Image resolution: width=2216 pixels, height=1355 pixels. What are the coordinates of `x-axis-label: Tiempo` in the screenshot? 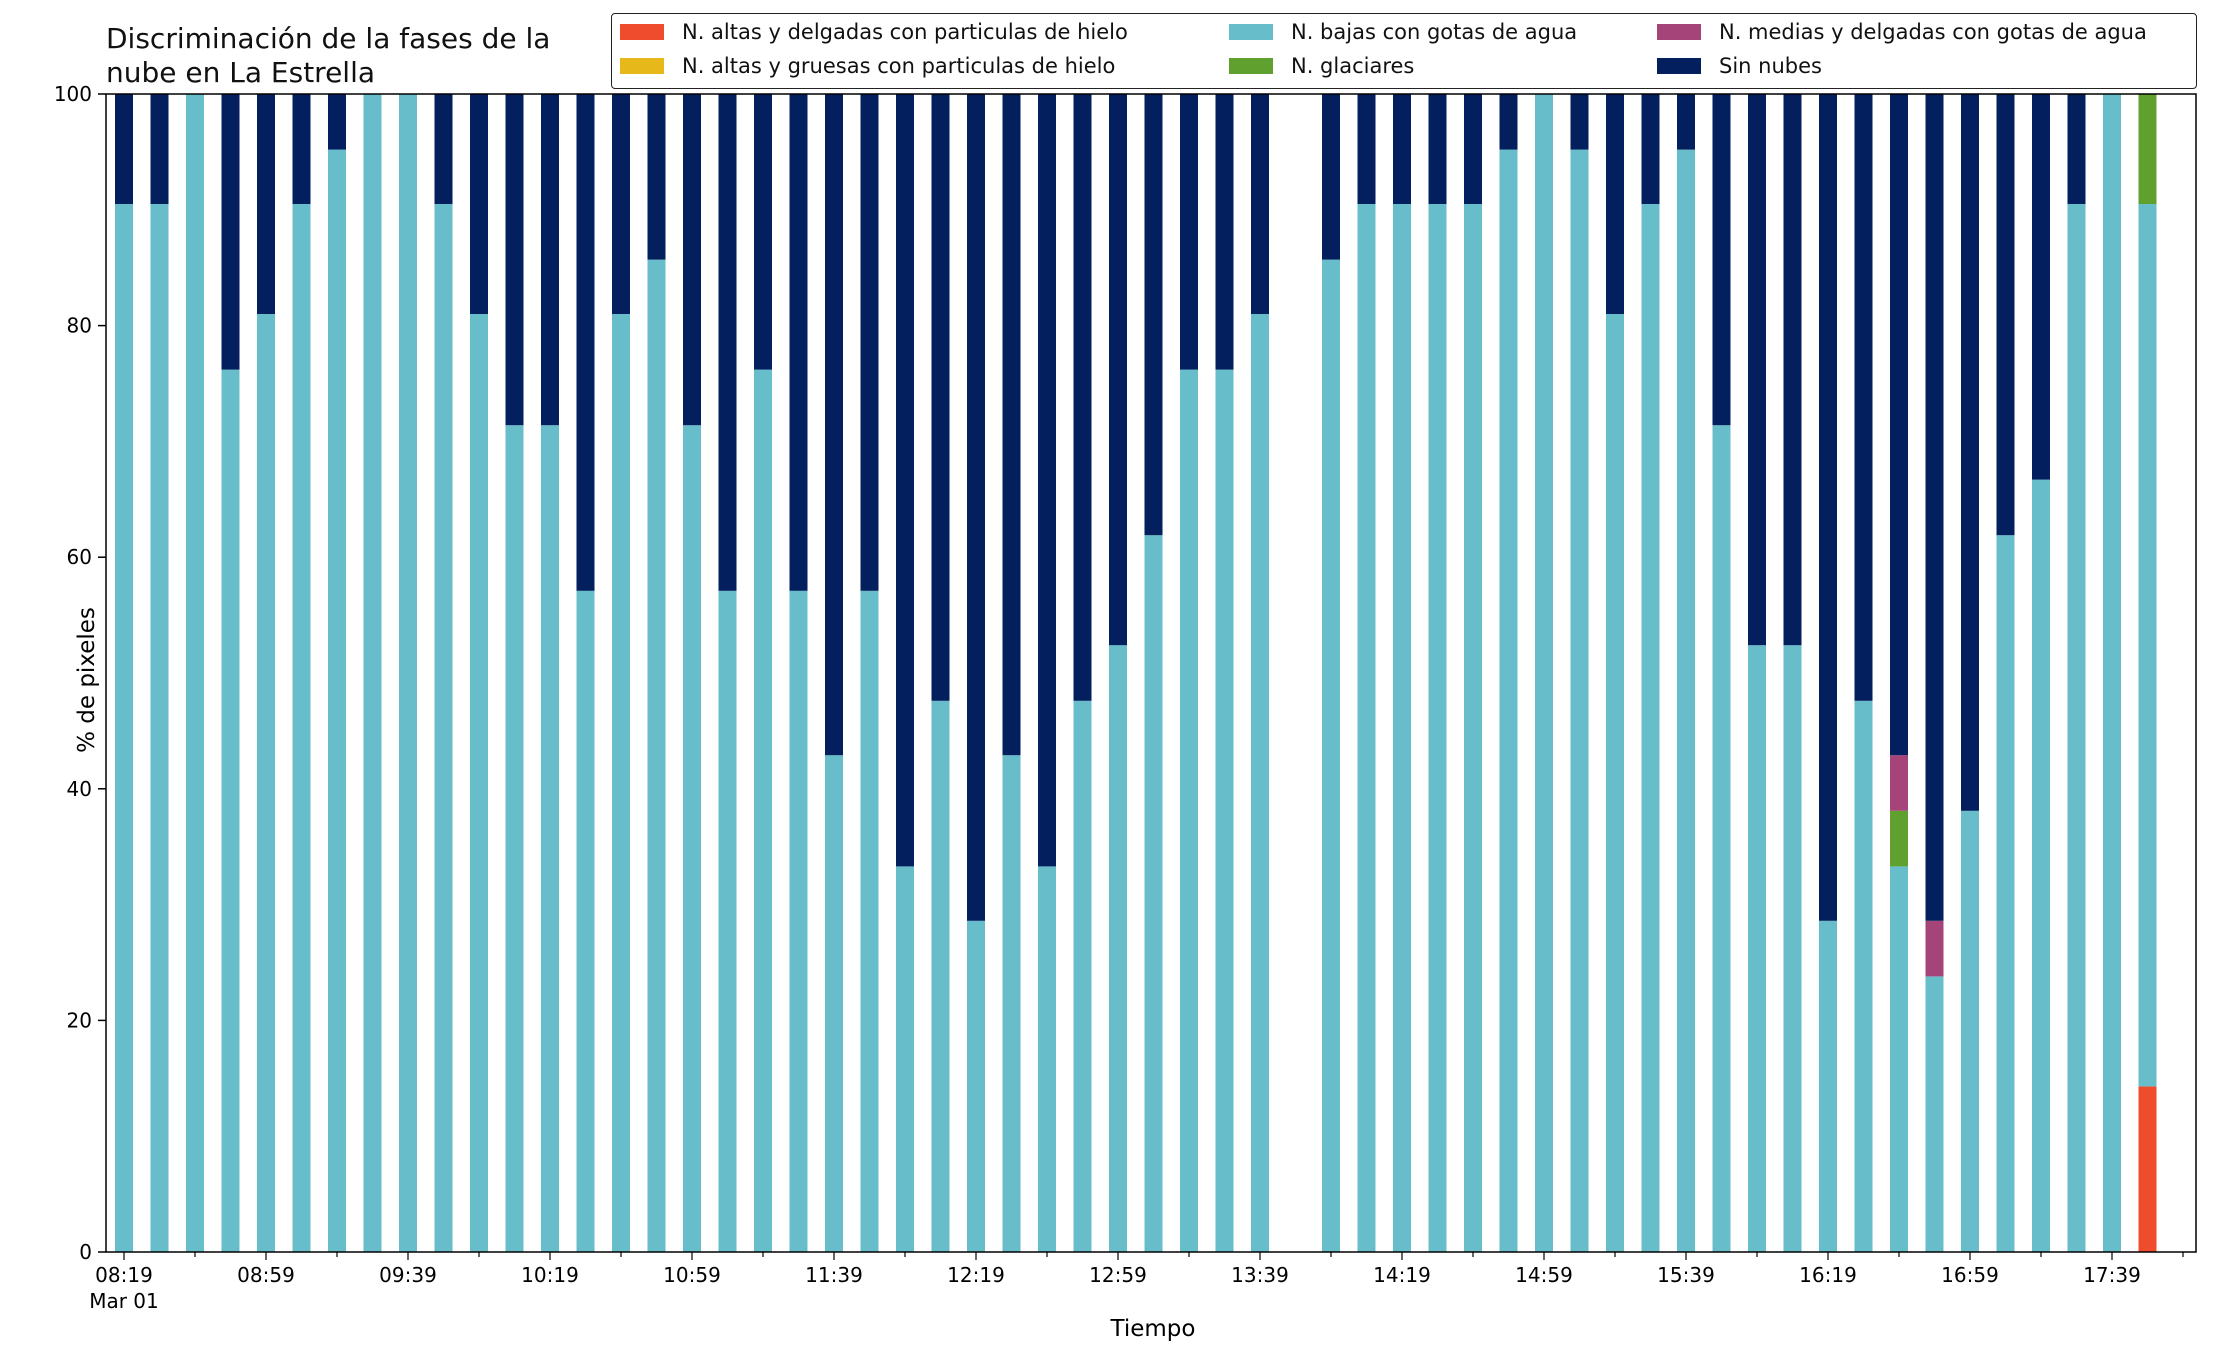 It's located at (1153, 1329).